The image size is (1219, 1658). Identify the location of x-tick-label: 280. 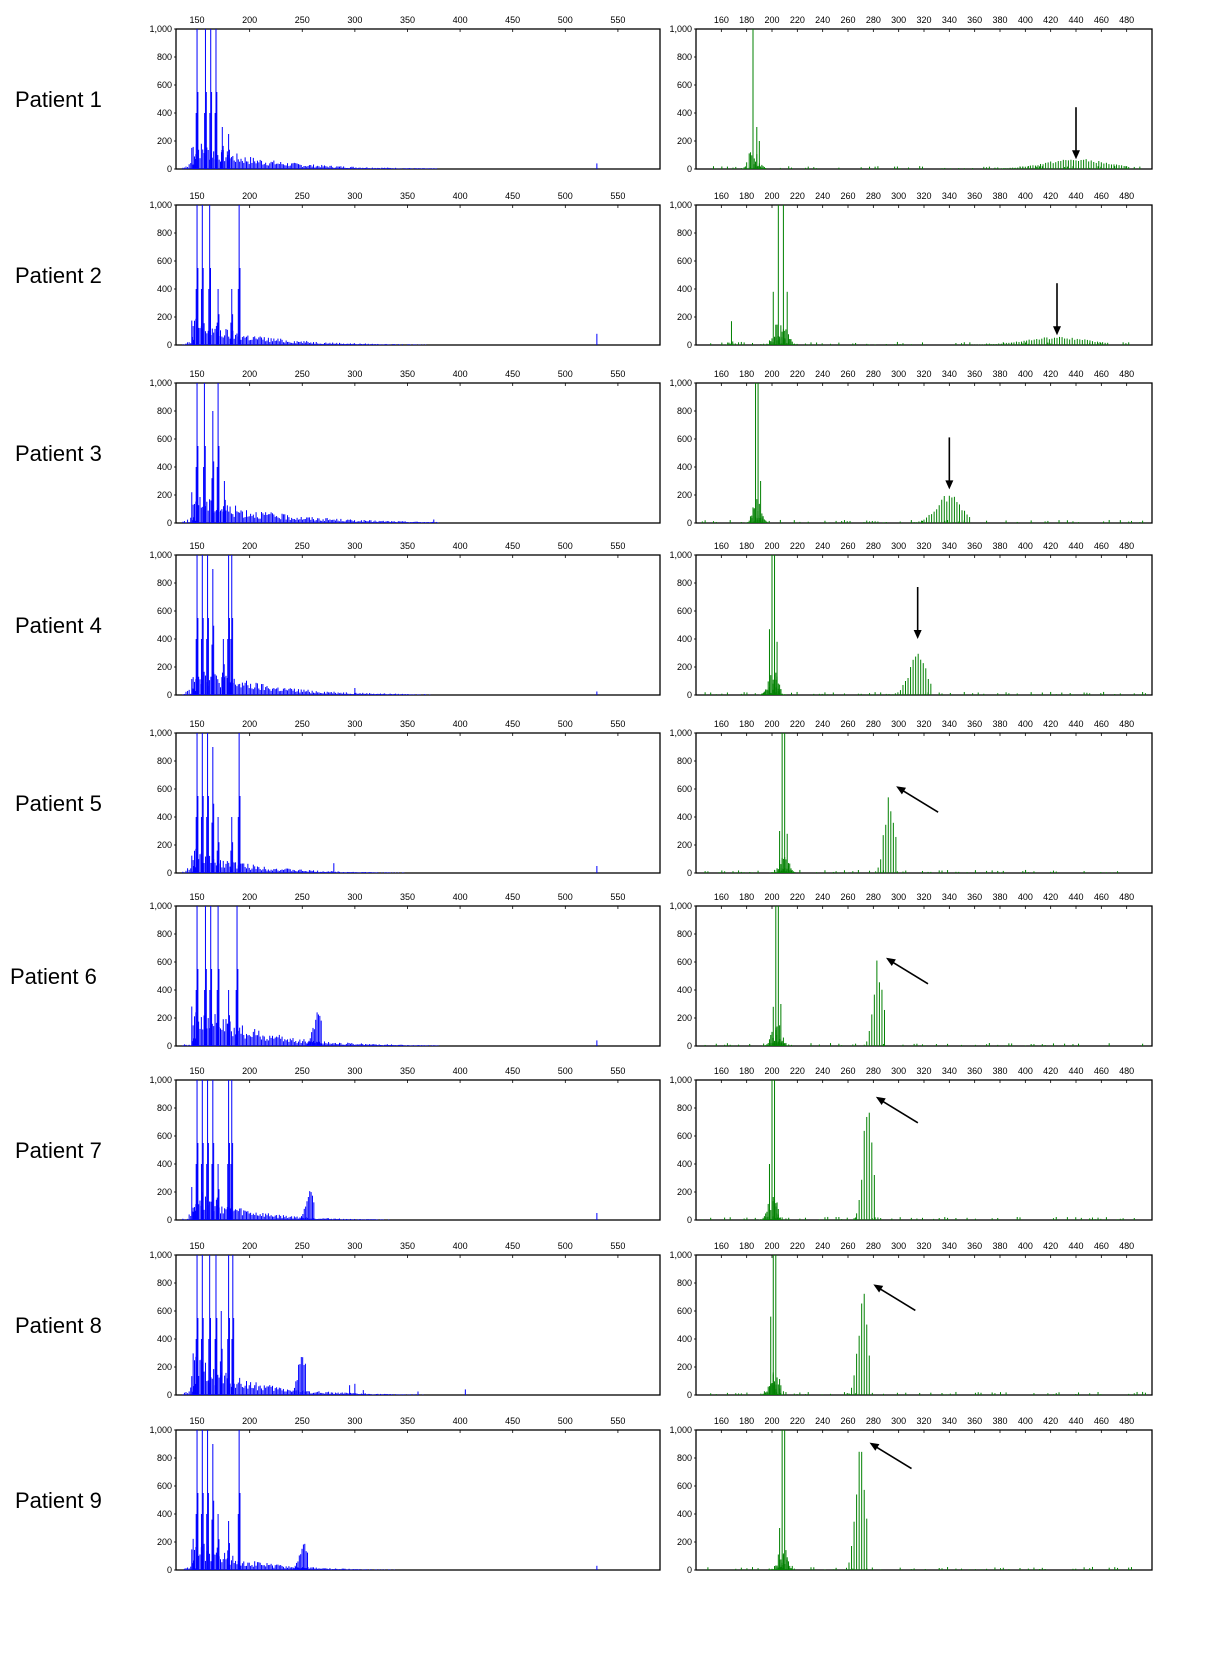
(873, 1071).